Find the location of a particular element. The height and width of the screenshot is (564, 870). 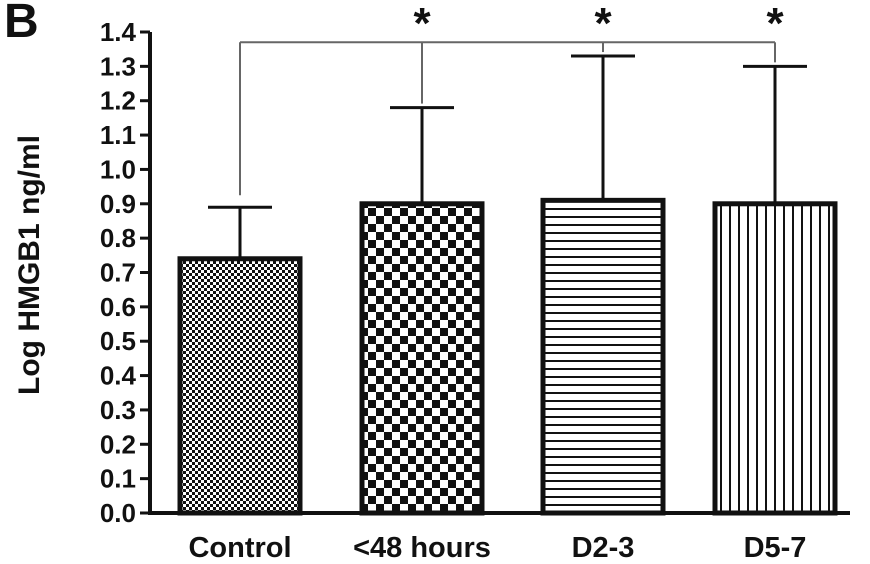

y-tick-label: 0.5 is located at coordinates (118, 341).